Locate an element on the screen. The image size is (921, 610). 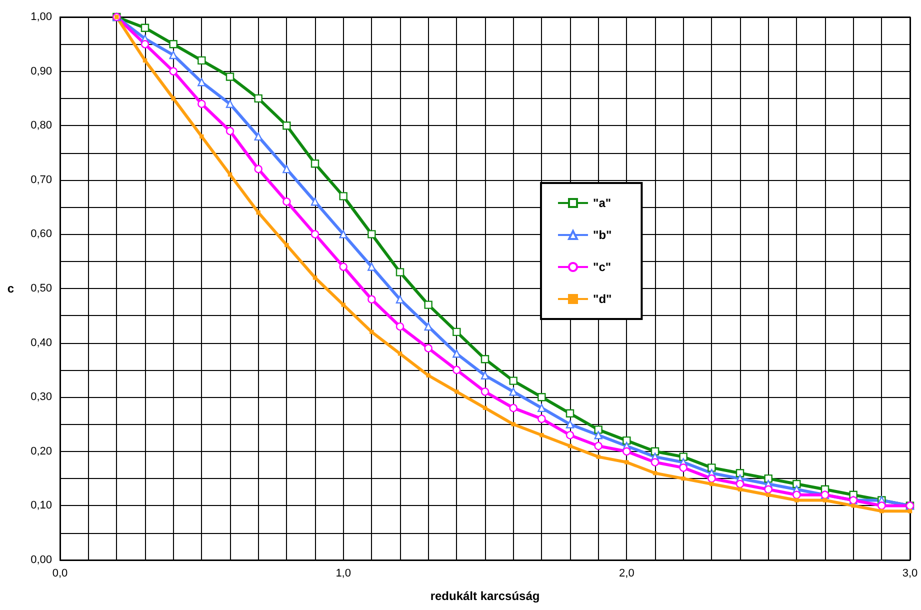
x-tick-label: 3,0 is located at coordinates (910, 574).